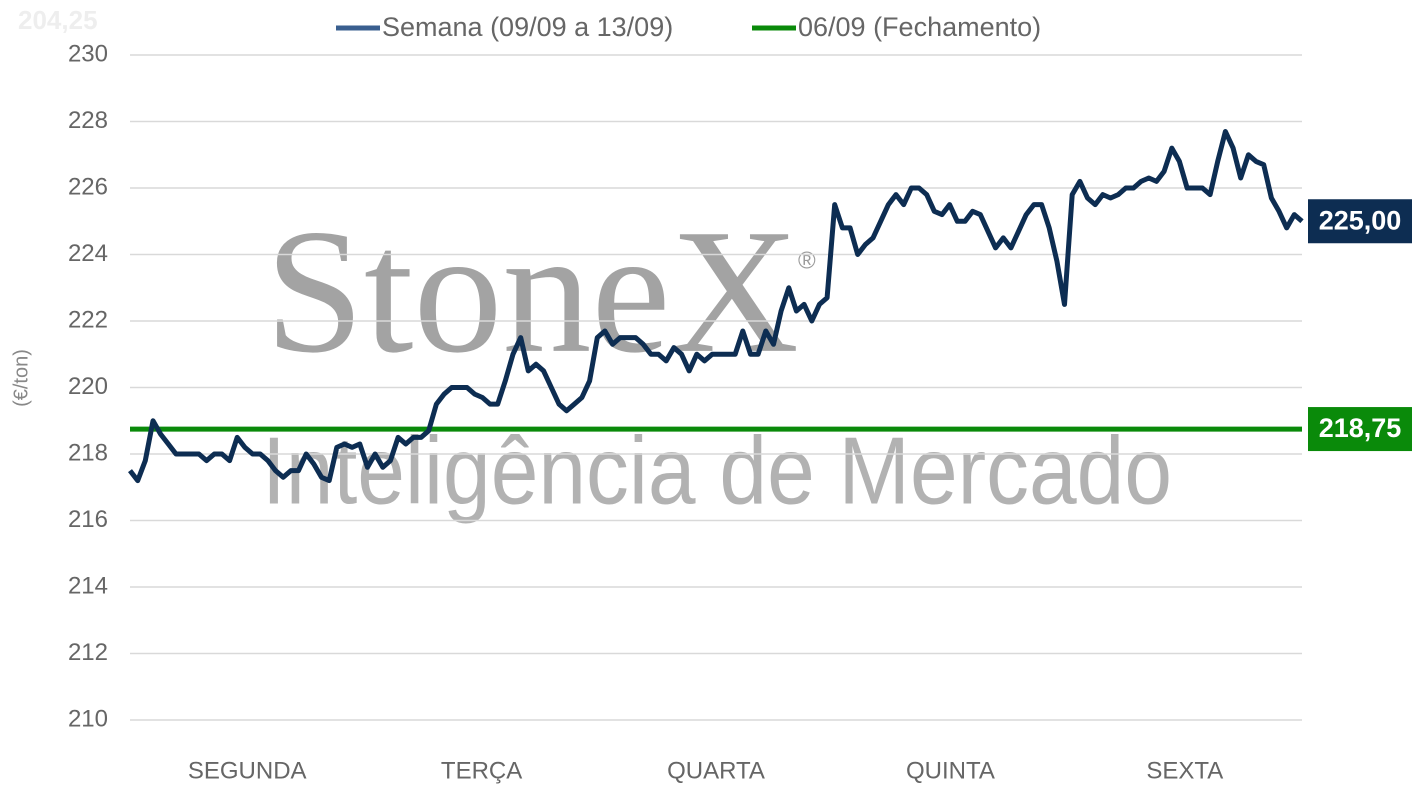 This screenshot has width=1427, height=804. I want to click on y-tick-label: 220, so click(88, 386).